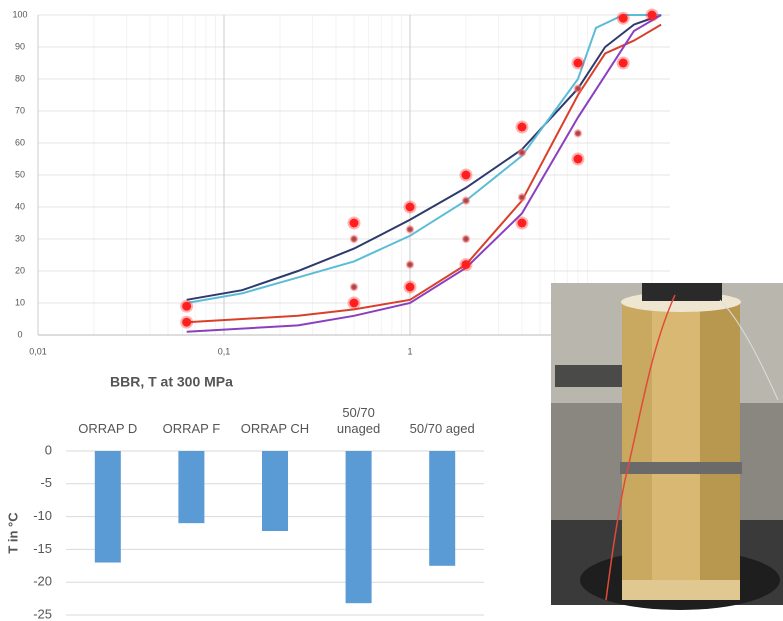 The height and width of the screenshot is (621, 783). I want to click on bar-chart-title: BBR, T at 300 MPa, so click(171, 382).